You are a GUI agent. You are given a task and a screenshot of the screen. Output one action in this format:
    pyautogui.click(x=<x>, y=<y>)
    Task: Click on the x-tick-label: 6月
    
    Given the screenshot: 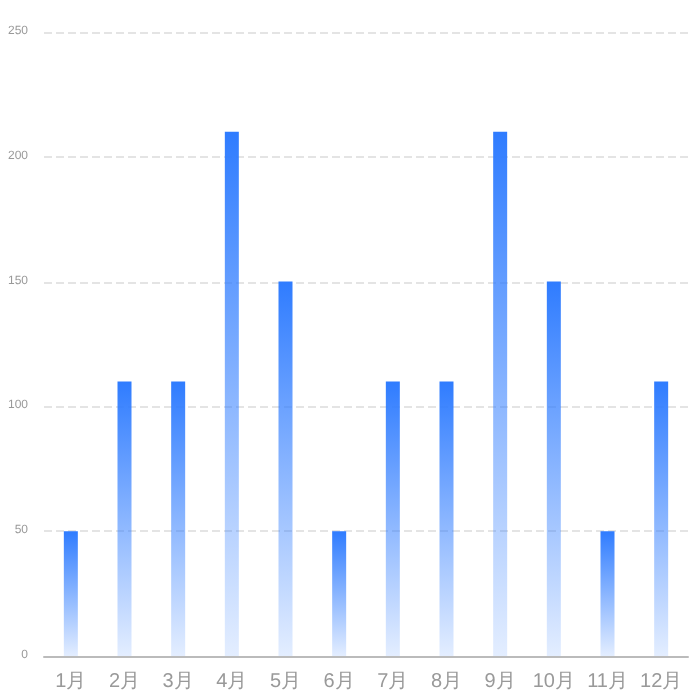 What is the action you would take?
    pyautogui.click(x=339, y=682)
    